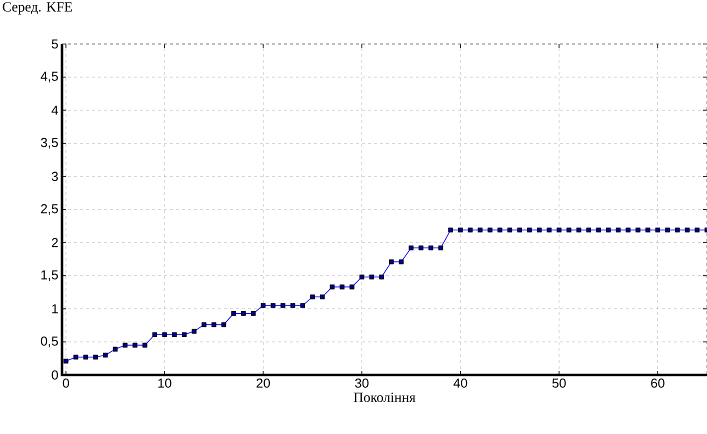 The width and height of the screenshot is (707, 434). Describe the element at coordinates (49, 276) in the screenshot. I see `y-tick-label: 1,5` at that location.